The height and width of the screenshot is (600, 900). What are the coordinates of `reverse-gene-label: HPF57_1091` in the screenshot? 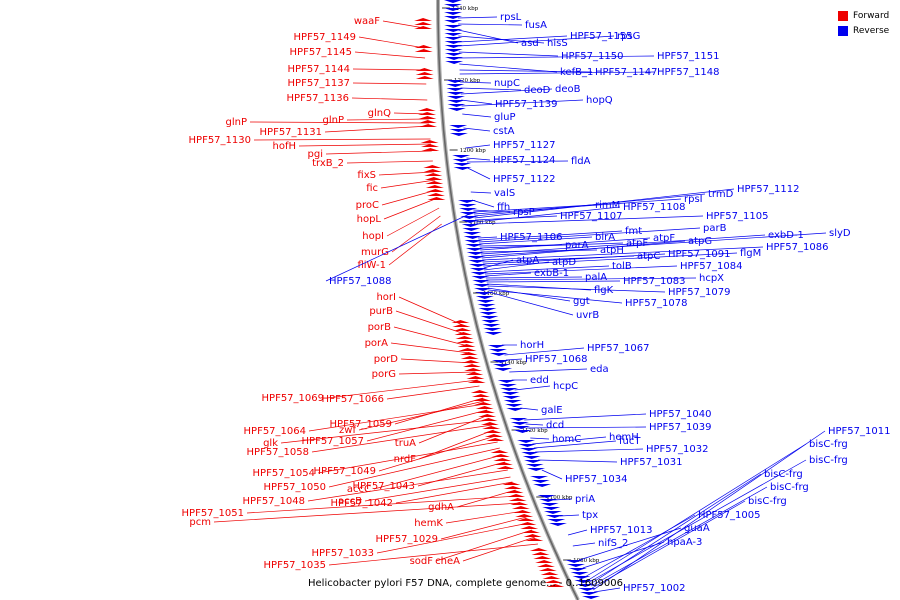 It's located at (699, 254).